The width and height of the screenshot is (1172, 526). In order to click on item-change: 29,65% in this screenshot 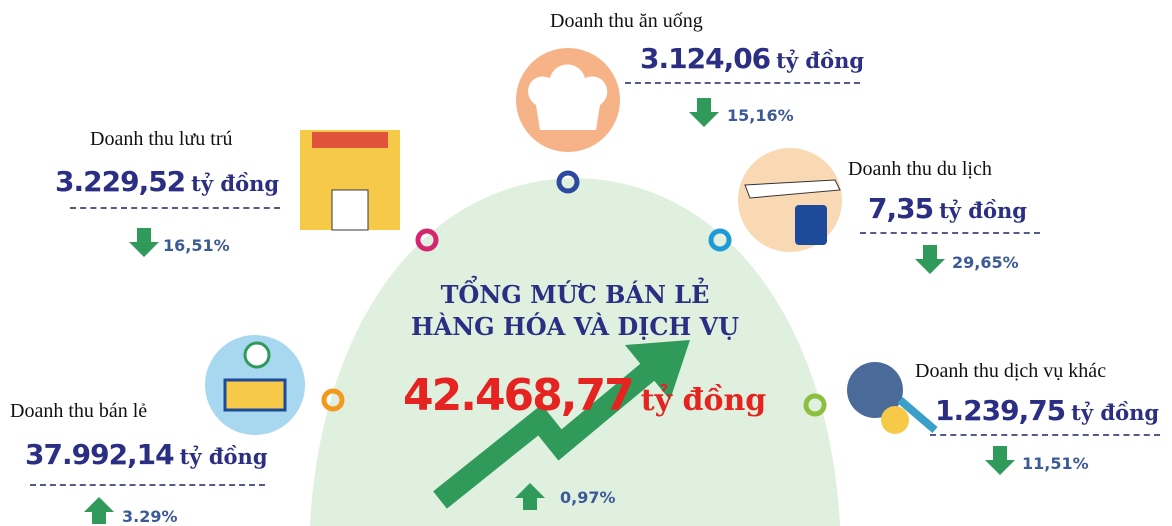, I will do `click(985, 262)`.